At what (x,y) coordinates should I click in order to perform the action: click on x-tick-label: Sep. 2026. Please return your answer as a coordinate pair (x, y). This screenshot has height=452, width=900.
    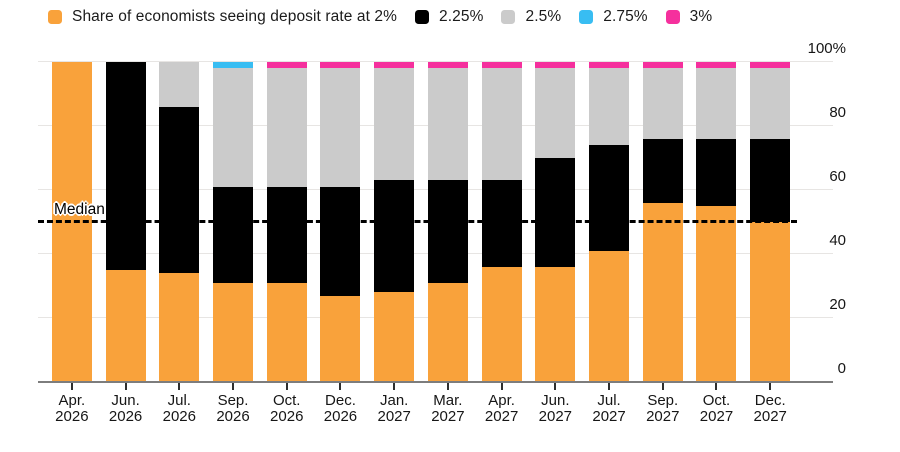
    Looking at the image, I should click on (232, 409).